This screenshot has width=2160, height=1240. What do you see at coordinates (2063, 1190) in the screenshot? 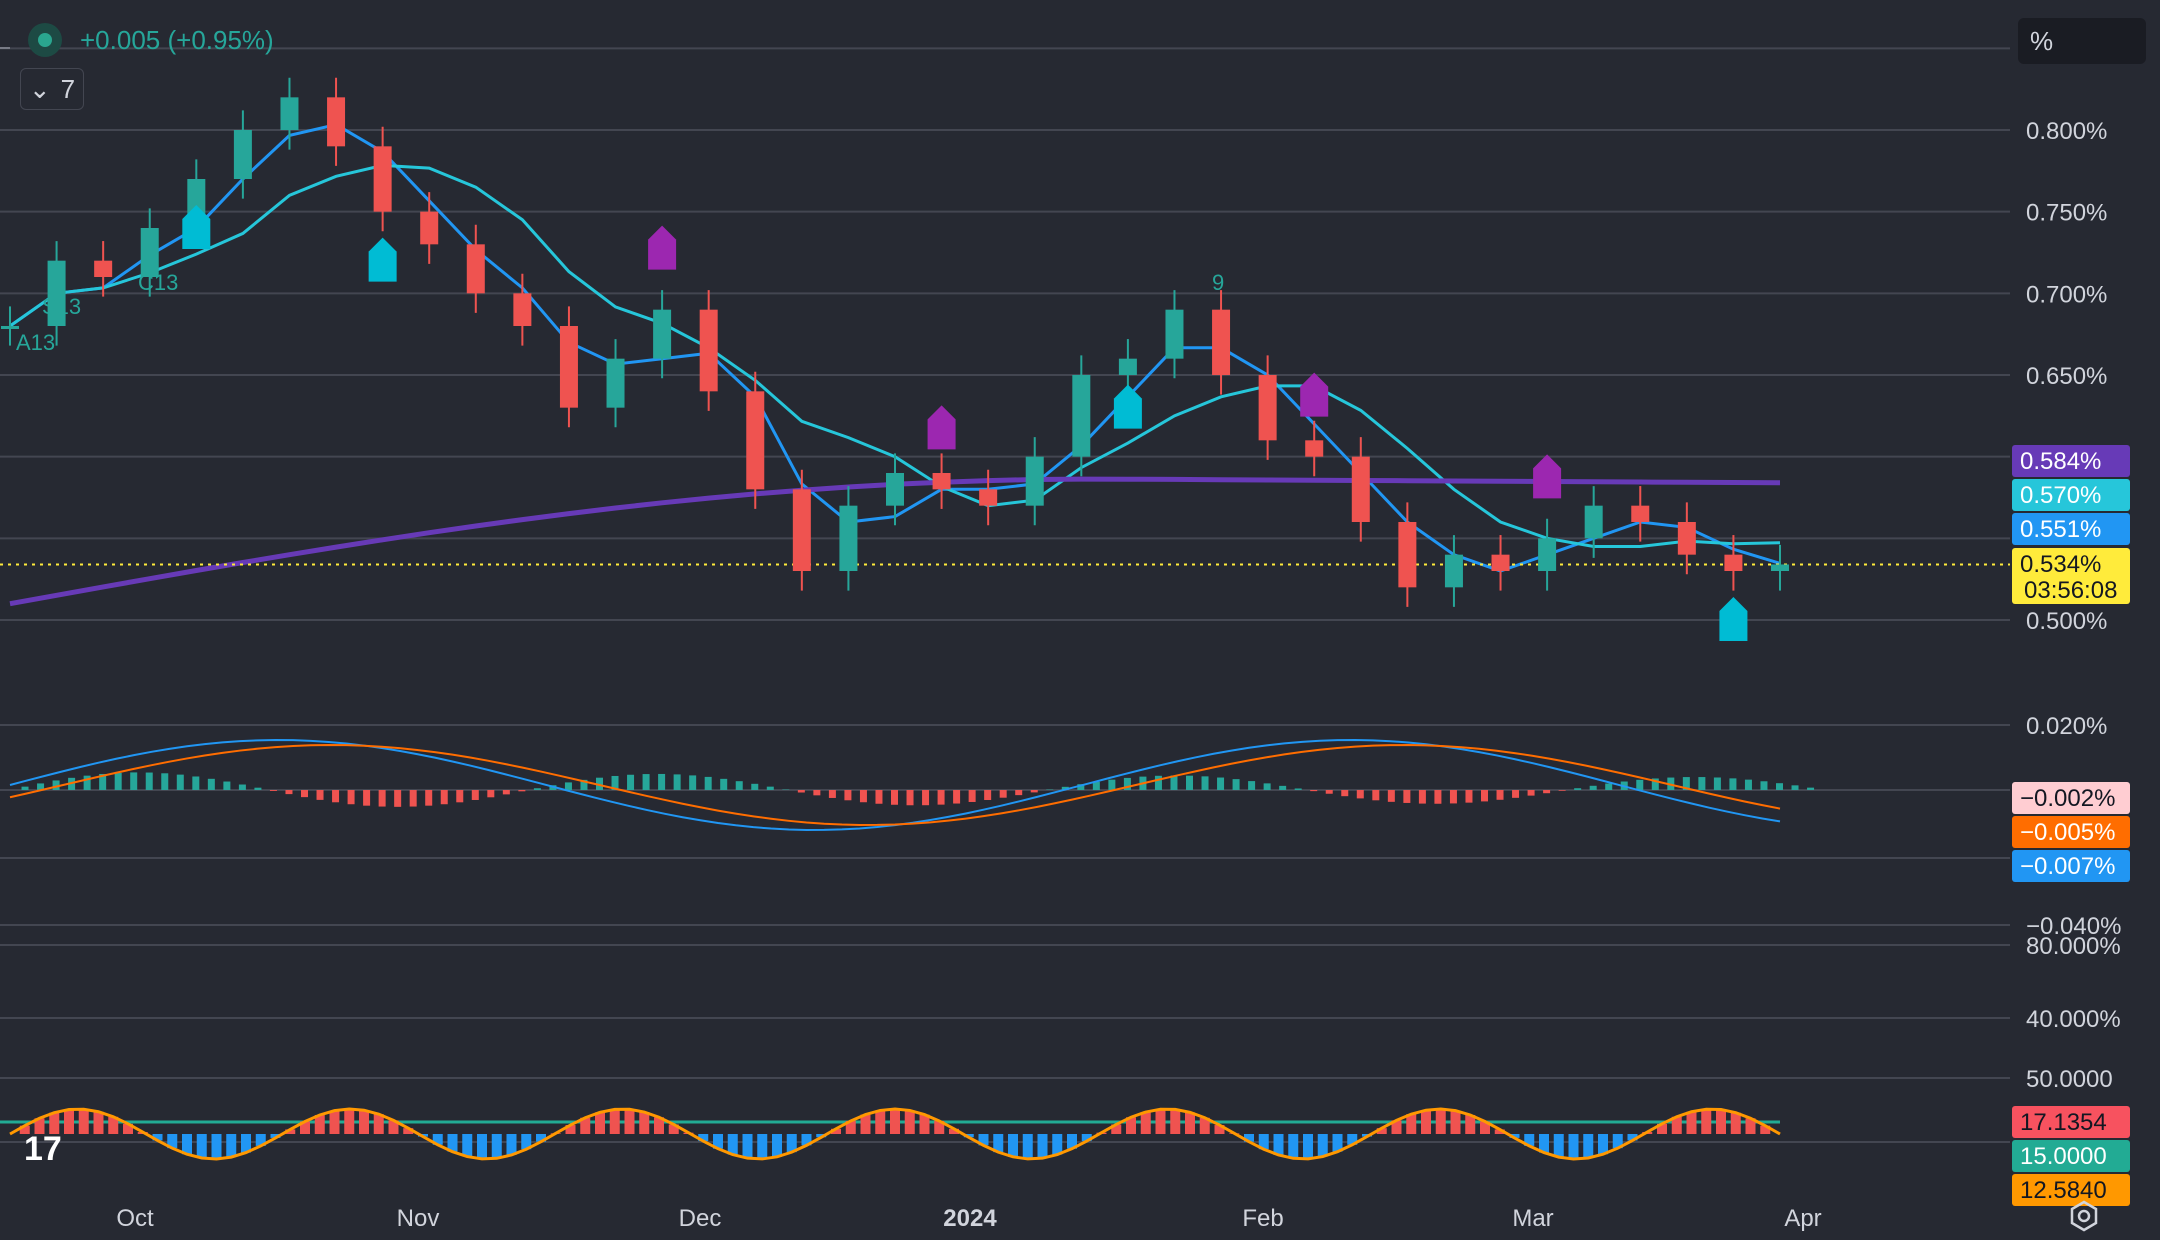
I see `oscillator-value-label: 12.5840` at bounding box center [2063, 1190].